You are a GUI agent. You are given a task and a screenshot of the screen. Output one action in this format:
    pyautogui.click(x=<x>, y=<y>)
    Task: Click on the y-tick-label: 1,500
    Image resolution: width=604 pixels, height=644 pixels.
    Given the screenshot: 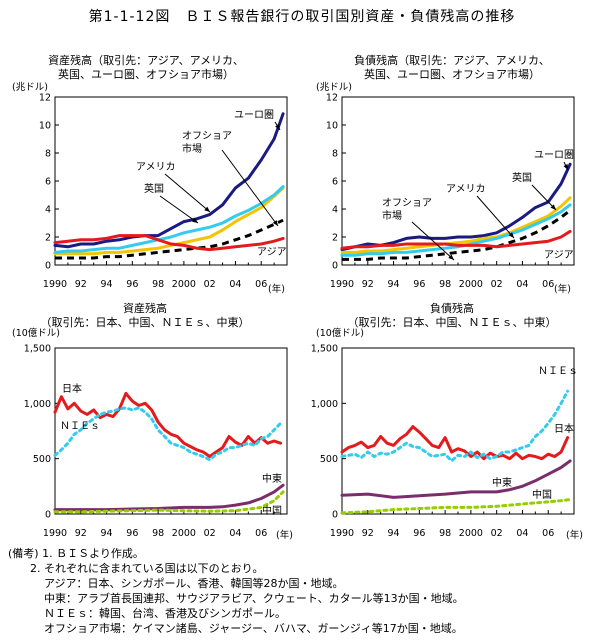 What is the action you would take?
    pyautogui.click(x=324, y=349)
    